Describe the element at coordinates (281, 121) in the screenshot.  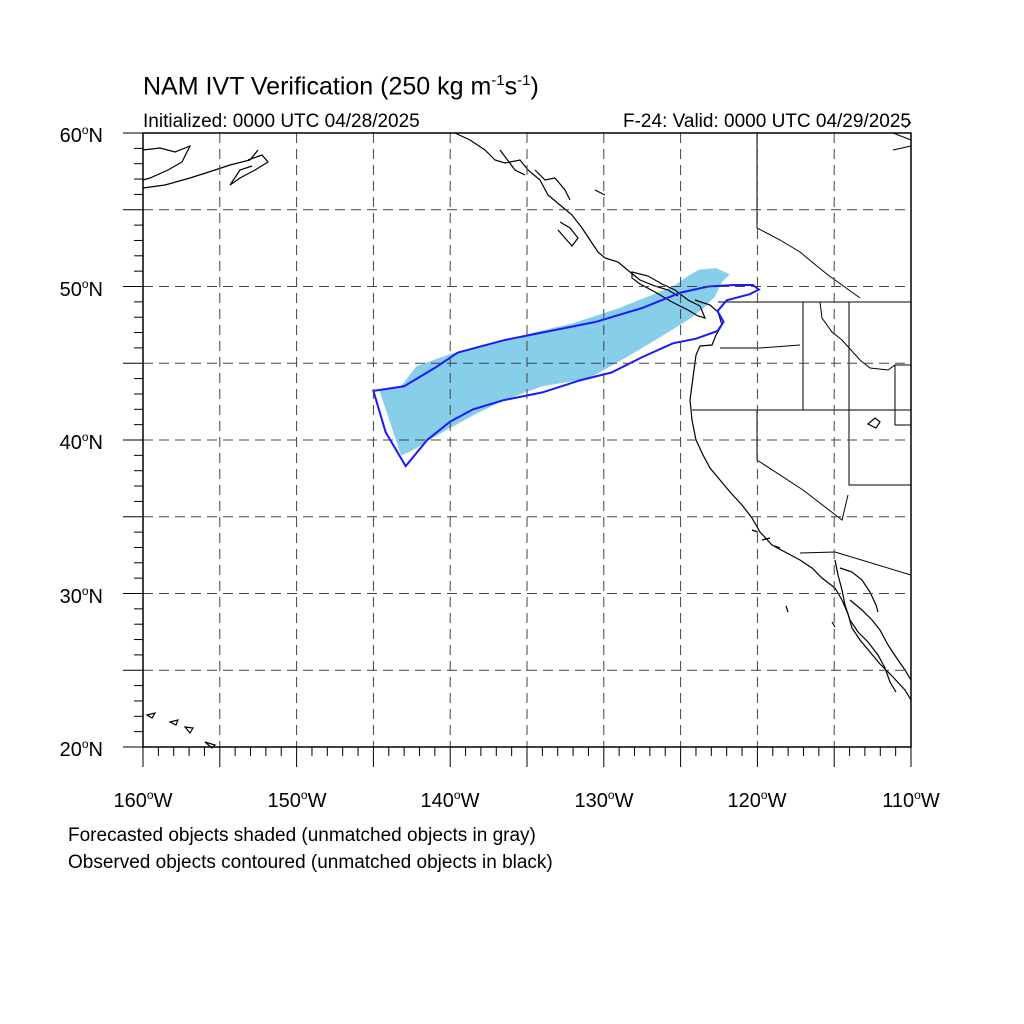
I see `initialized-time: Initialized: 0000 UTC 04/28/2025` at that location.